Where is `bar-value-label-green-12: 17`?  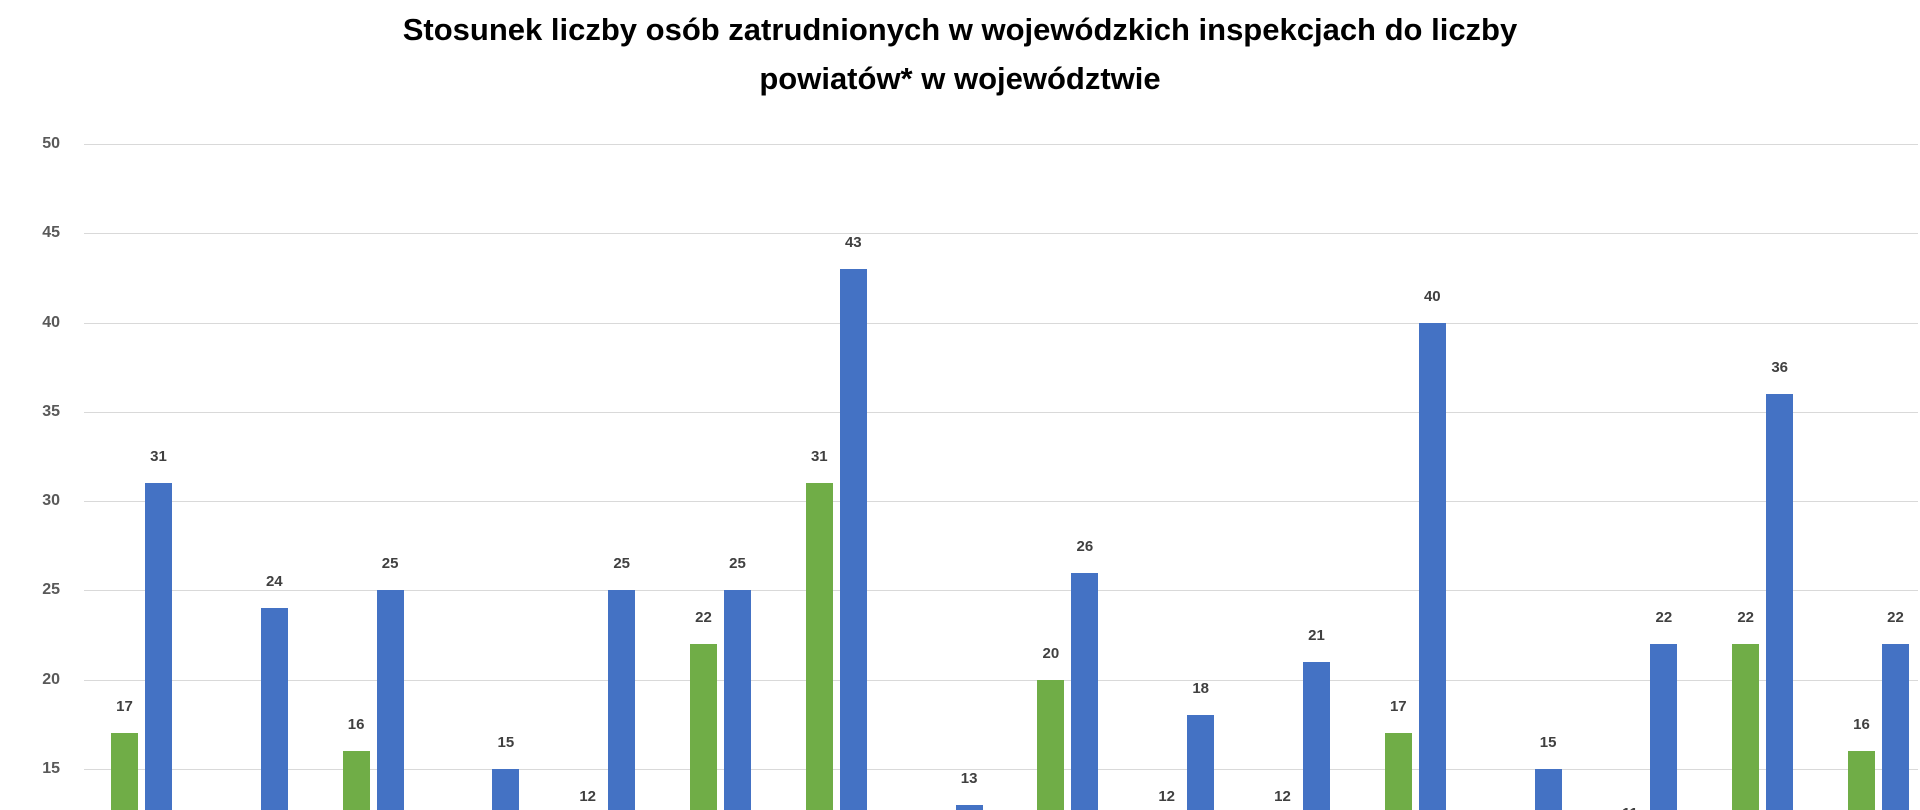 bar-value-label-green-12: 17 is located at coordinates (1398, 707).